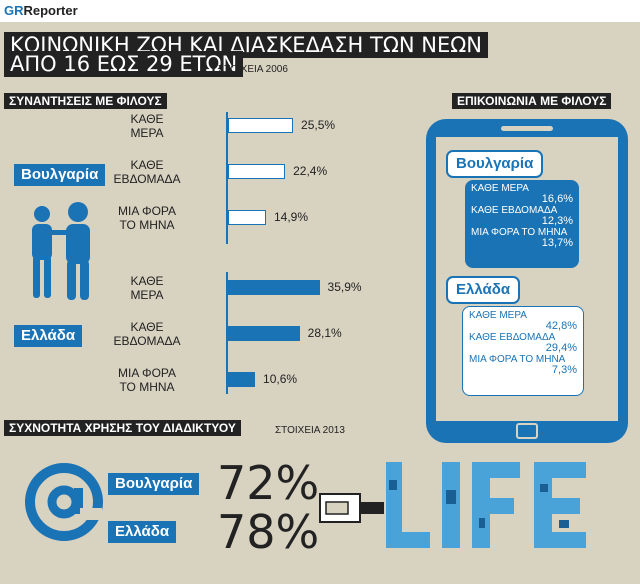  I want to click on communication-heading: ΕΠΙΚΟΙΝΩΝΙΑ ΜΕ ΦΙΛΟΥΣ, so click(532, 101).